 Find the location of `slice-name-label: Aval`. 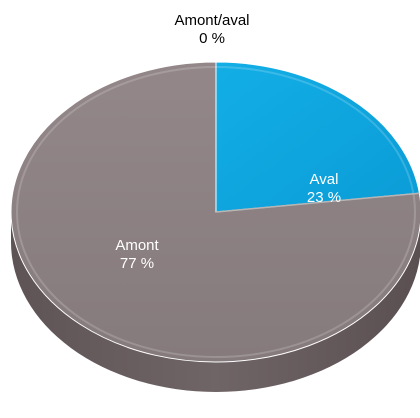

slice-name-label: Aval is located at coordinates (324, 179).